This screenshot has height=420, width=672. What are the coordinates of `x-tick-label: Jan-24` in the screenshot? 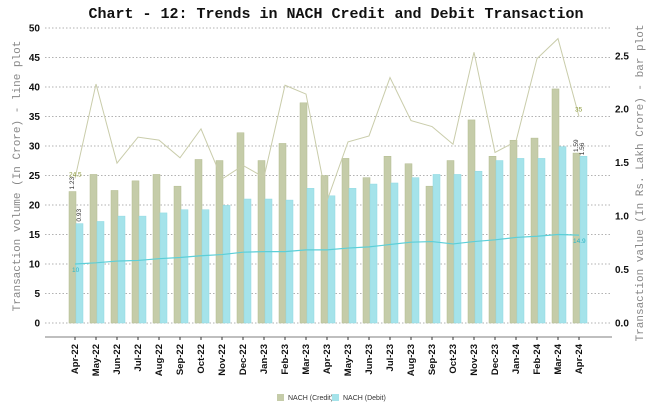 It's located at (516, 358).